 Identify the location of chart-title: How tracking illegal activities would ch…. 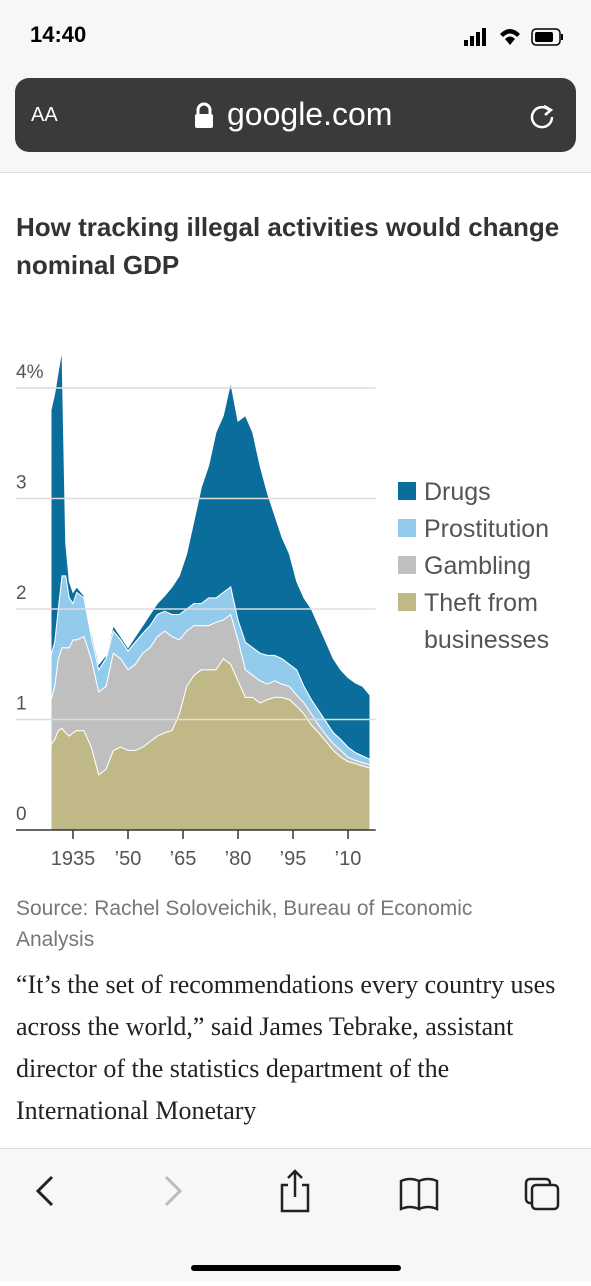
(288, 246).